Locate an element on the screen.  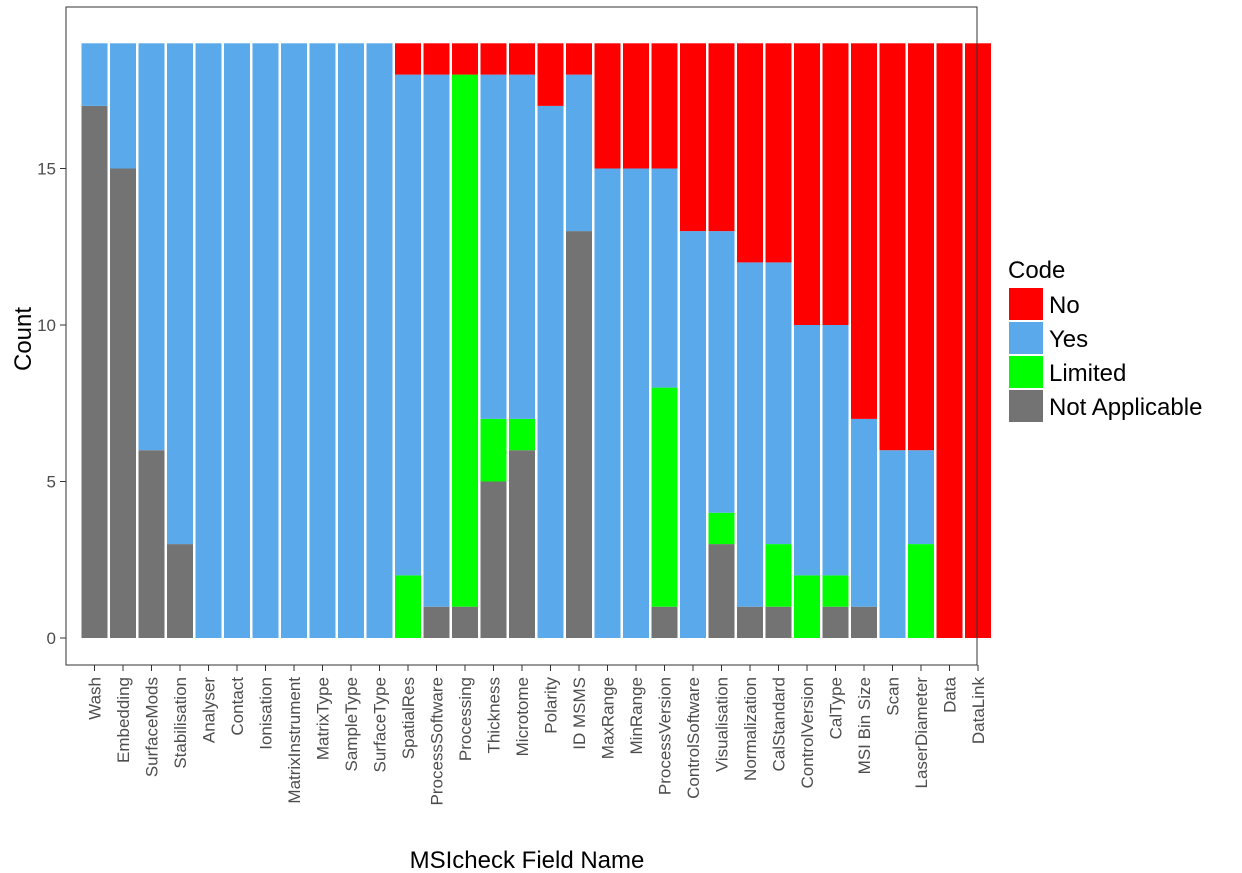
x-tick-label-thickness: Thickness is located at coordinates (494, 715).